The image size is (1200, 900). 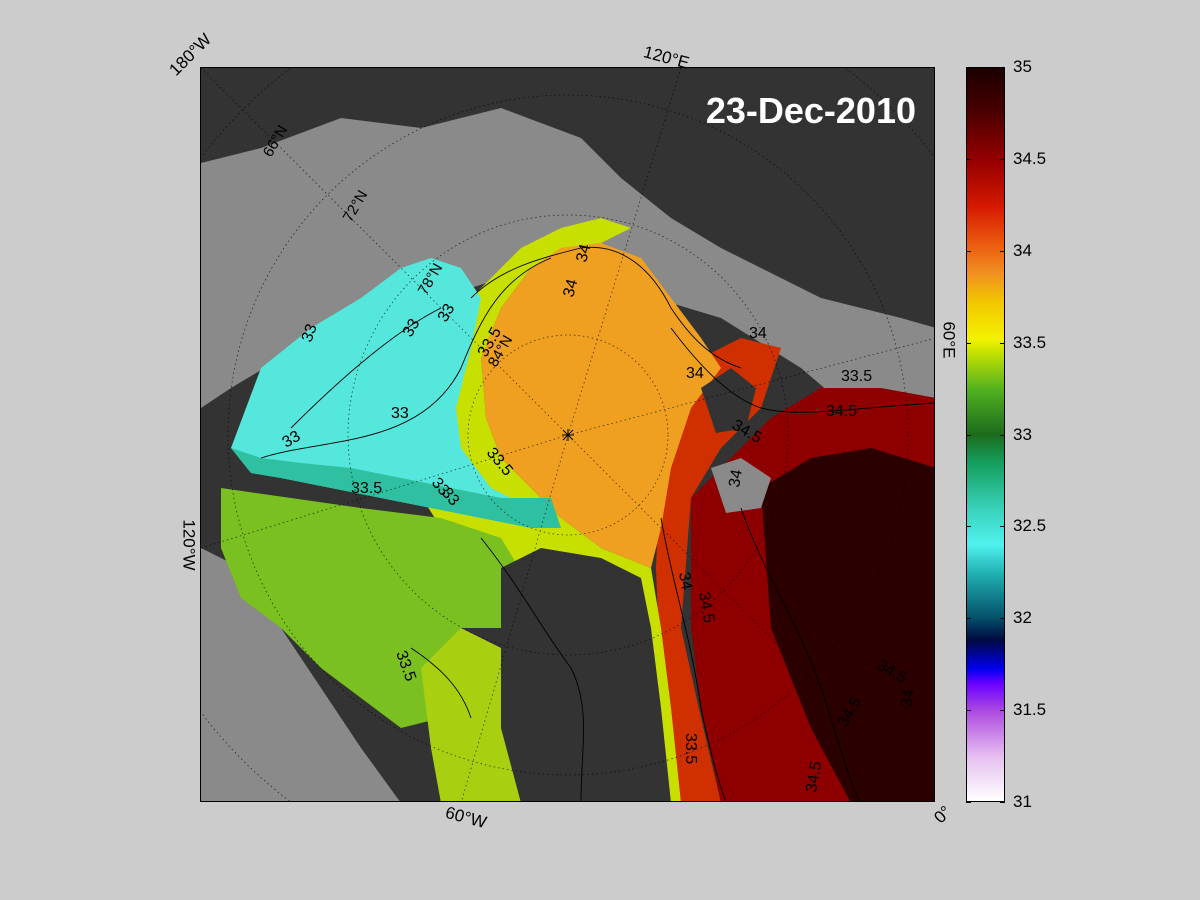 What do you see at coordinates (1022, 801) in the screenshot?
I see `colorbar-tick-label: 31` at bounding box center [1022, 801].